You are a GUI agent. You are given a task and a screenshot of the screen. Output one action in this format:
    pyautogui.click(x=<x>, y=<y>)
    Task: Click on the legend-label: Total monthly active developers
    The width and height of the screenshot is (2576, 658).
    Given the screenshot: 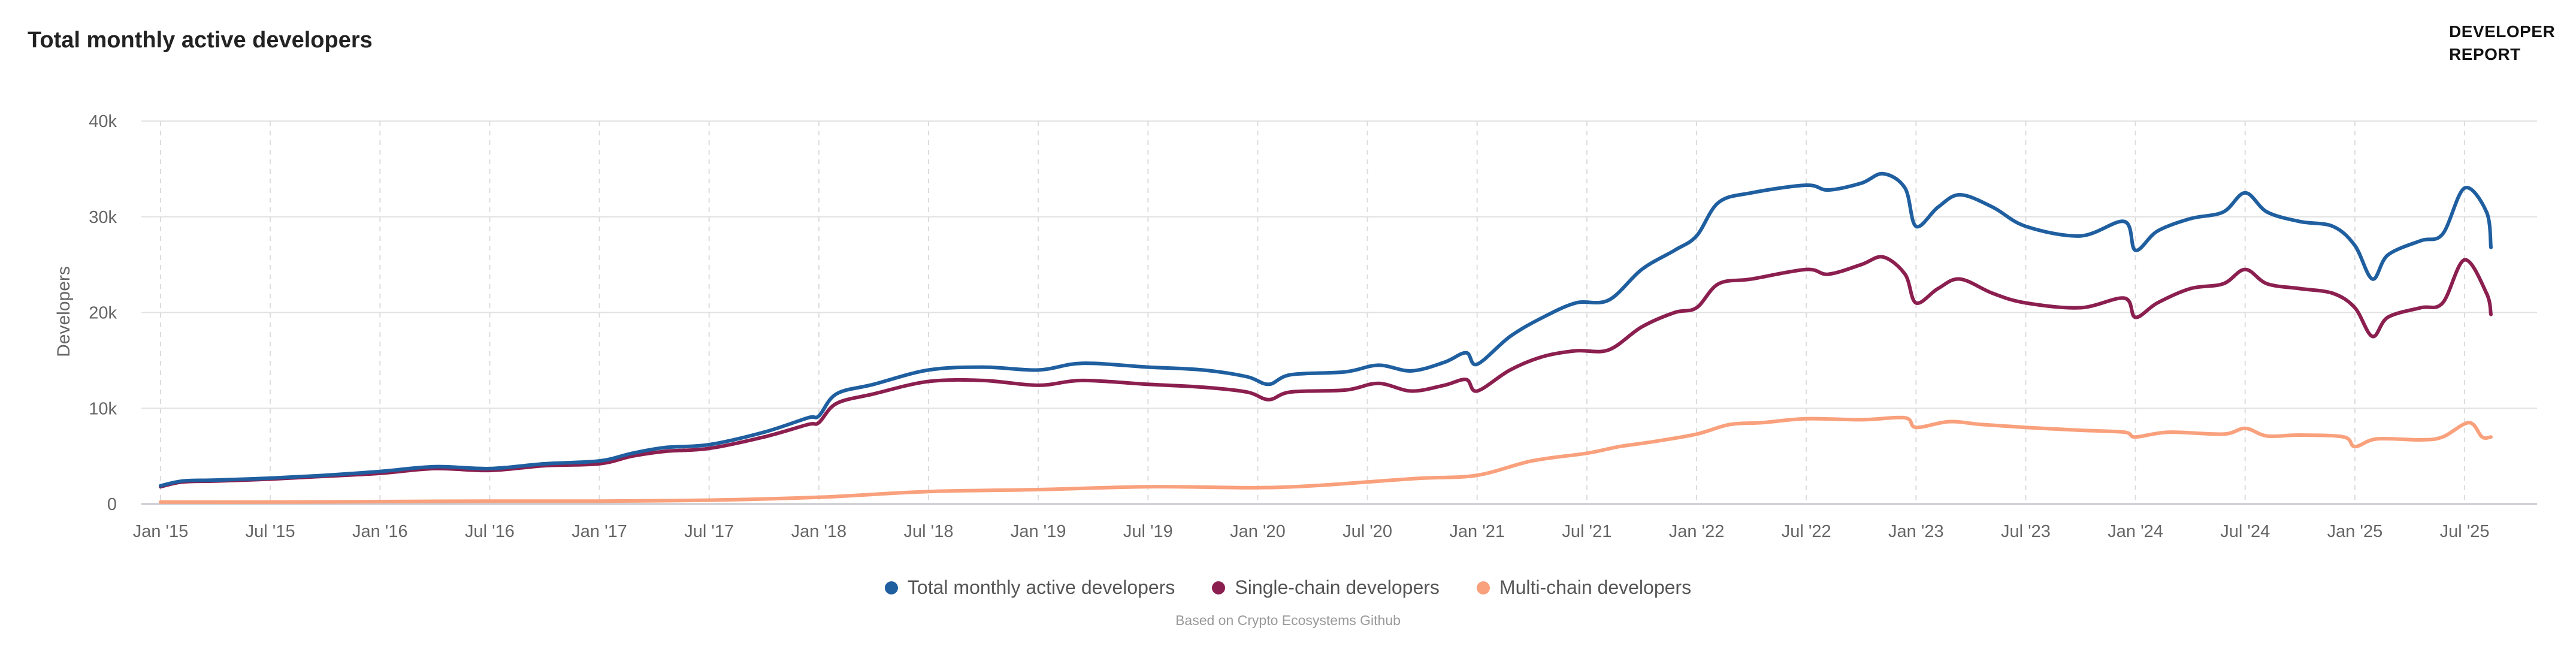 What is the action you would take?
    pyautogui.click(x=1041, y=587)
    